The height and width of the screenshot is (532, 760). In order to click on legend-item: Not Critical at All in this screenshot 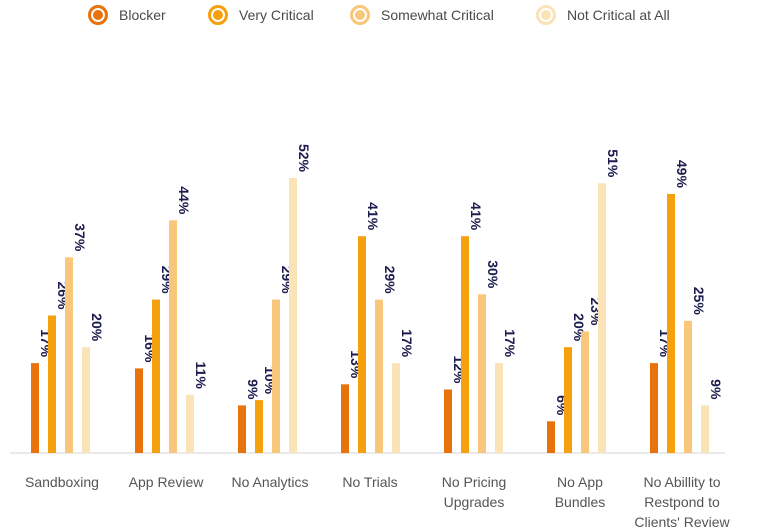, I will do `click(603, 15)`.